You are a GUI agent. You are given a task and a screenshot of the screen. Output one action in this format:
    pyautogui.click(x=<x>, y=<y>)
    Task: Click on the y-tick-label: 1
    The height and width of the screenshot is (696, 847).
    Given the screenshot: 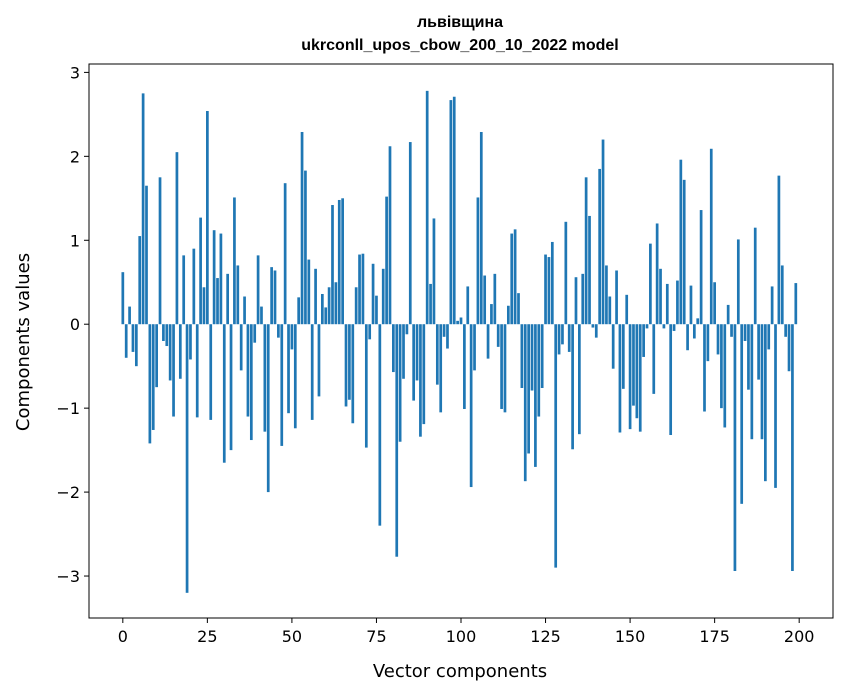 What is the action you would take?
    pyautogui.click(x=75, y=240)
    